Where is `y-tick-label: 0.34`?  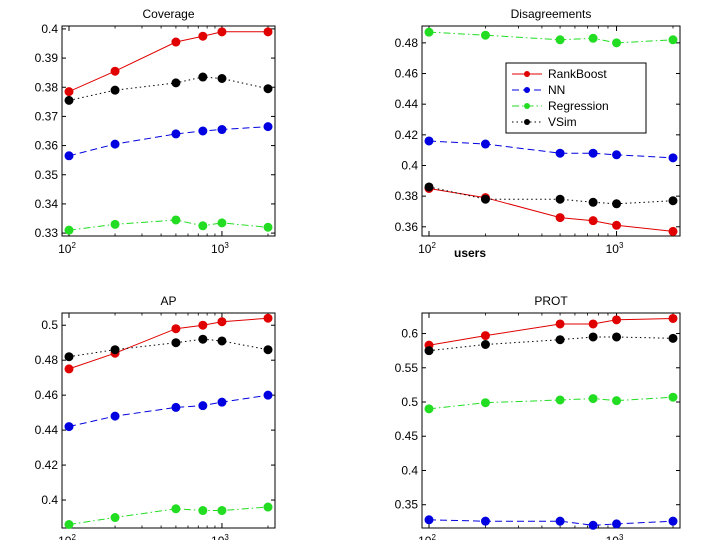 y-tick-label: 0.34 is located at coordinates (47, 204).